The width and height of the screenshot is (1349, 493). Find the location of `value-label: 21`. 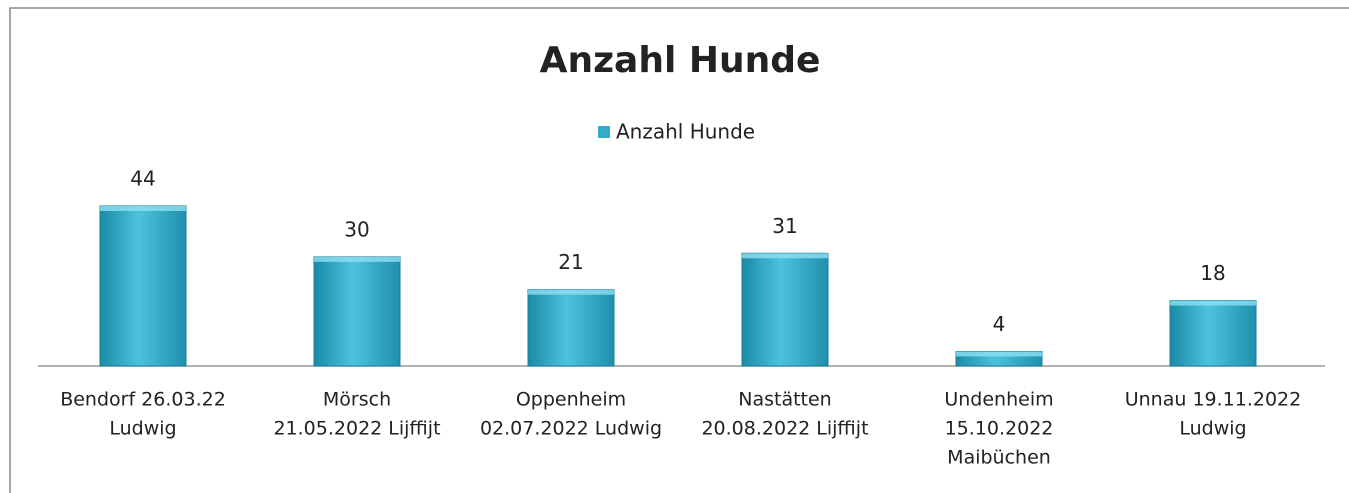

value-label: 21 is located at coordinates (570, 262).